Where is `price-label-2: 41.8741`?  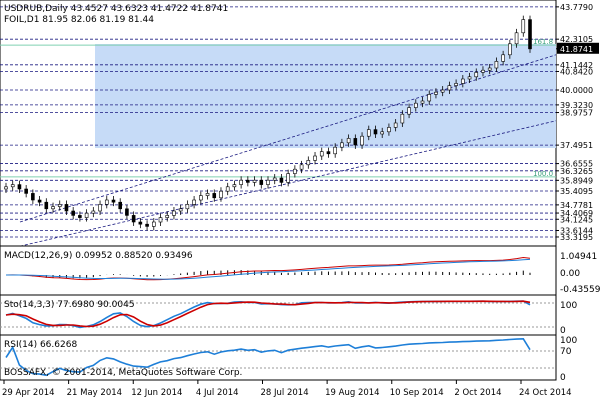 price-label-2: 41.8741 is located at coordinates (576, 49).